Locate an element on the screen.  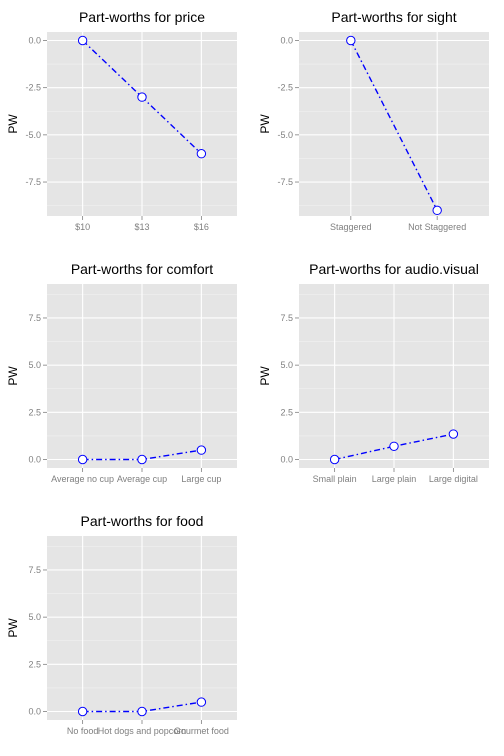
x-tick-label: Gourmet food is located at coordinates (201, 731).